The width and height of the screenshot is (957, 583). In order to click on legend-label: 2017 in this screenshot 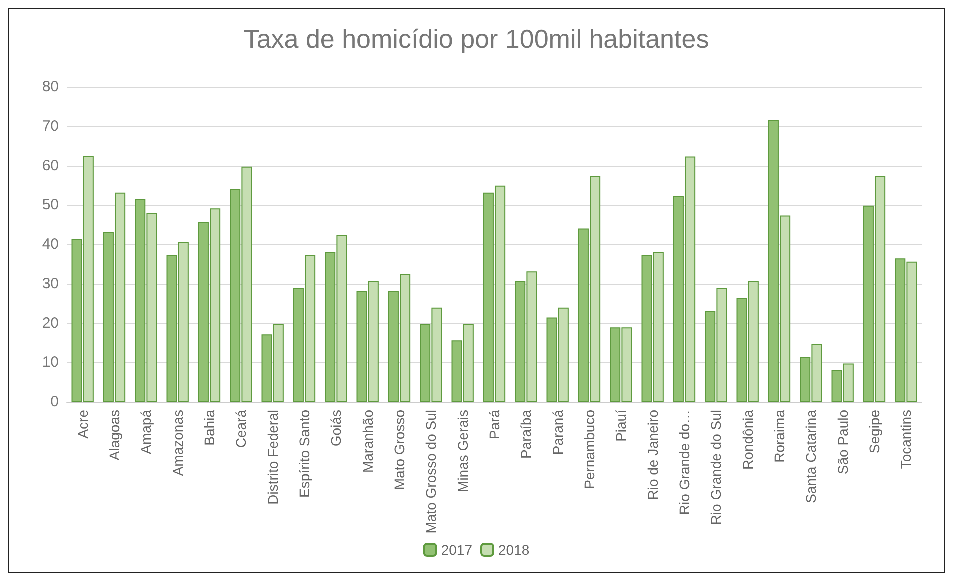, I will do `click(457, 550)`.